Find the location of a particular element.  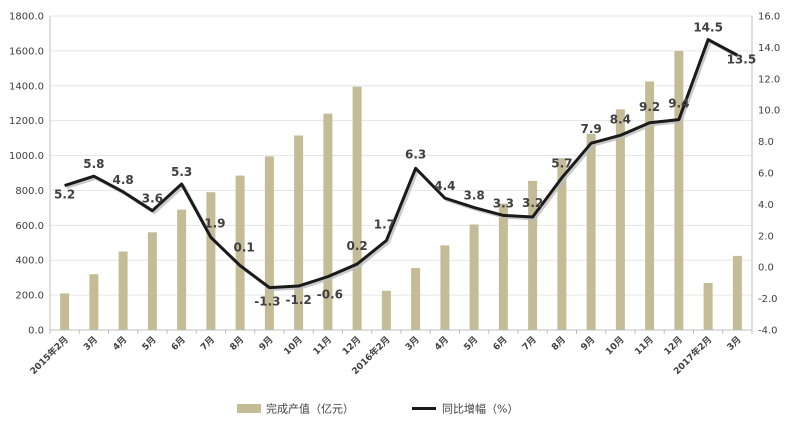

right-tick-label: 4.0 is located at coordinates (766, 205).